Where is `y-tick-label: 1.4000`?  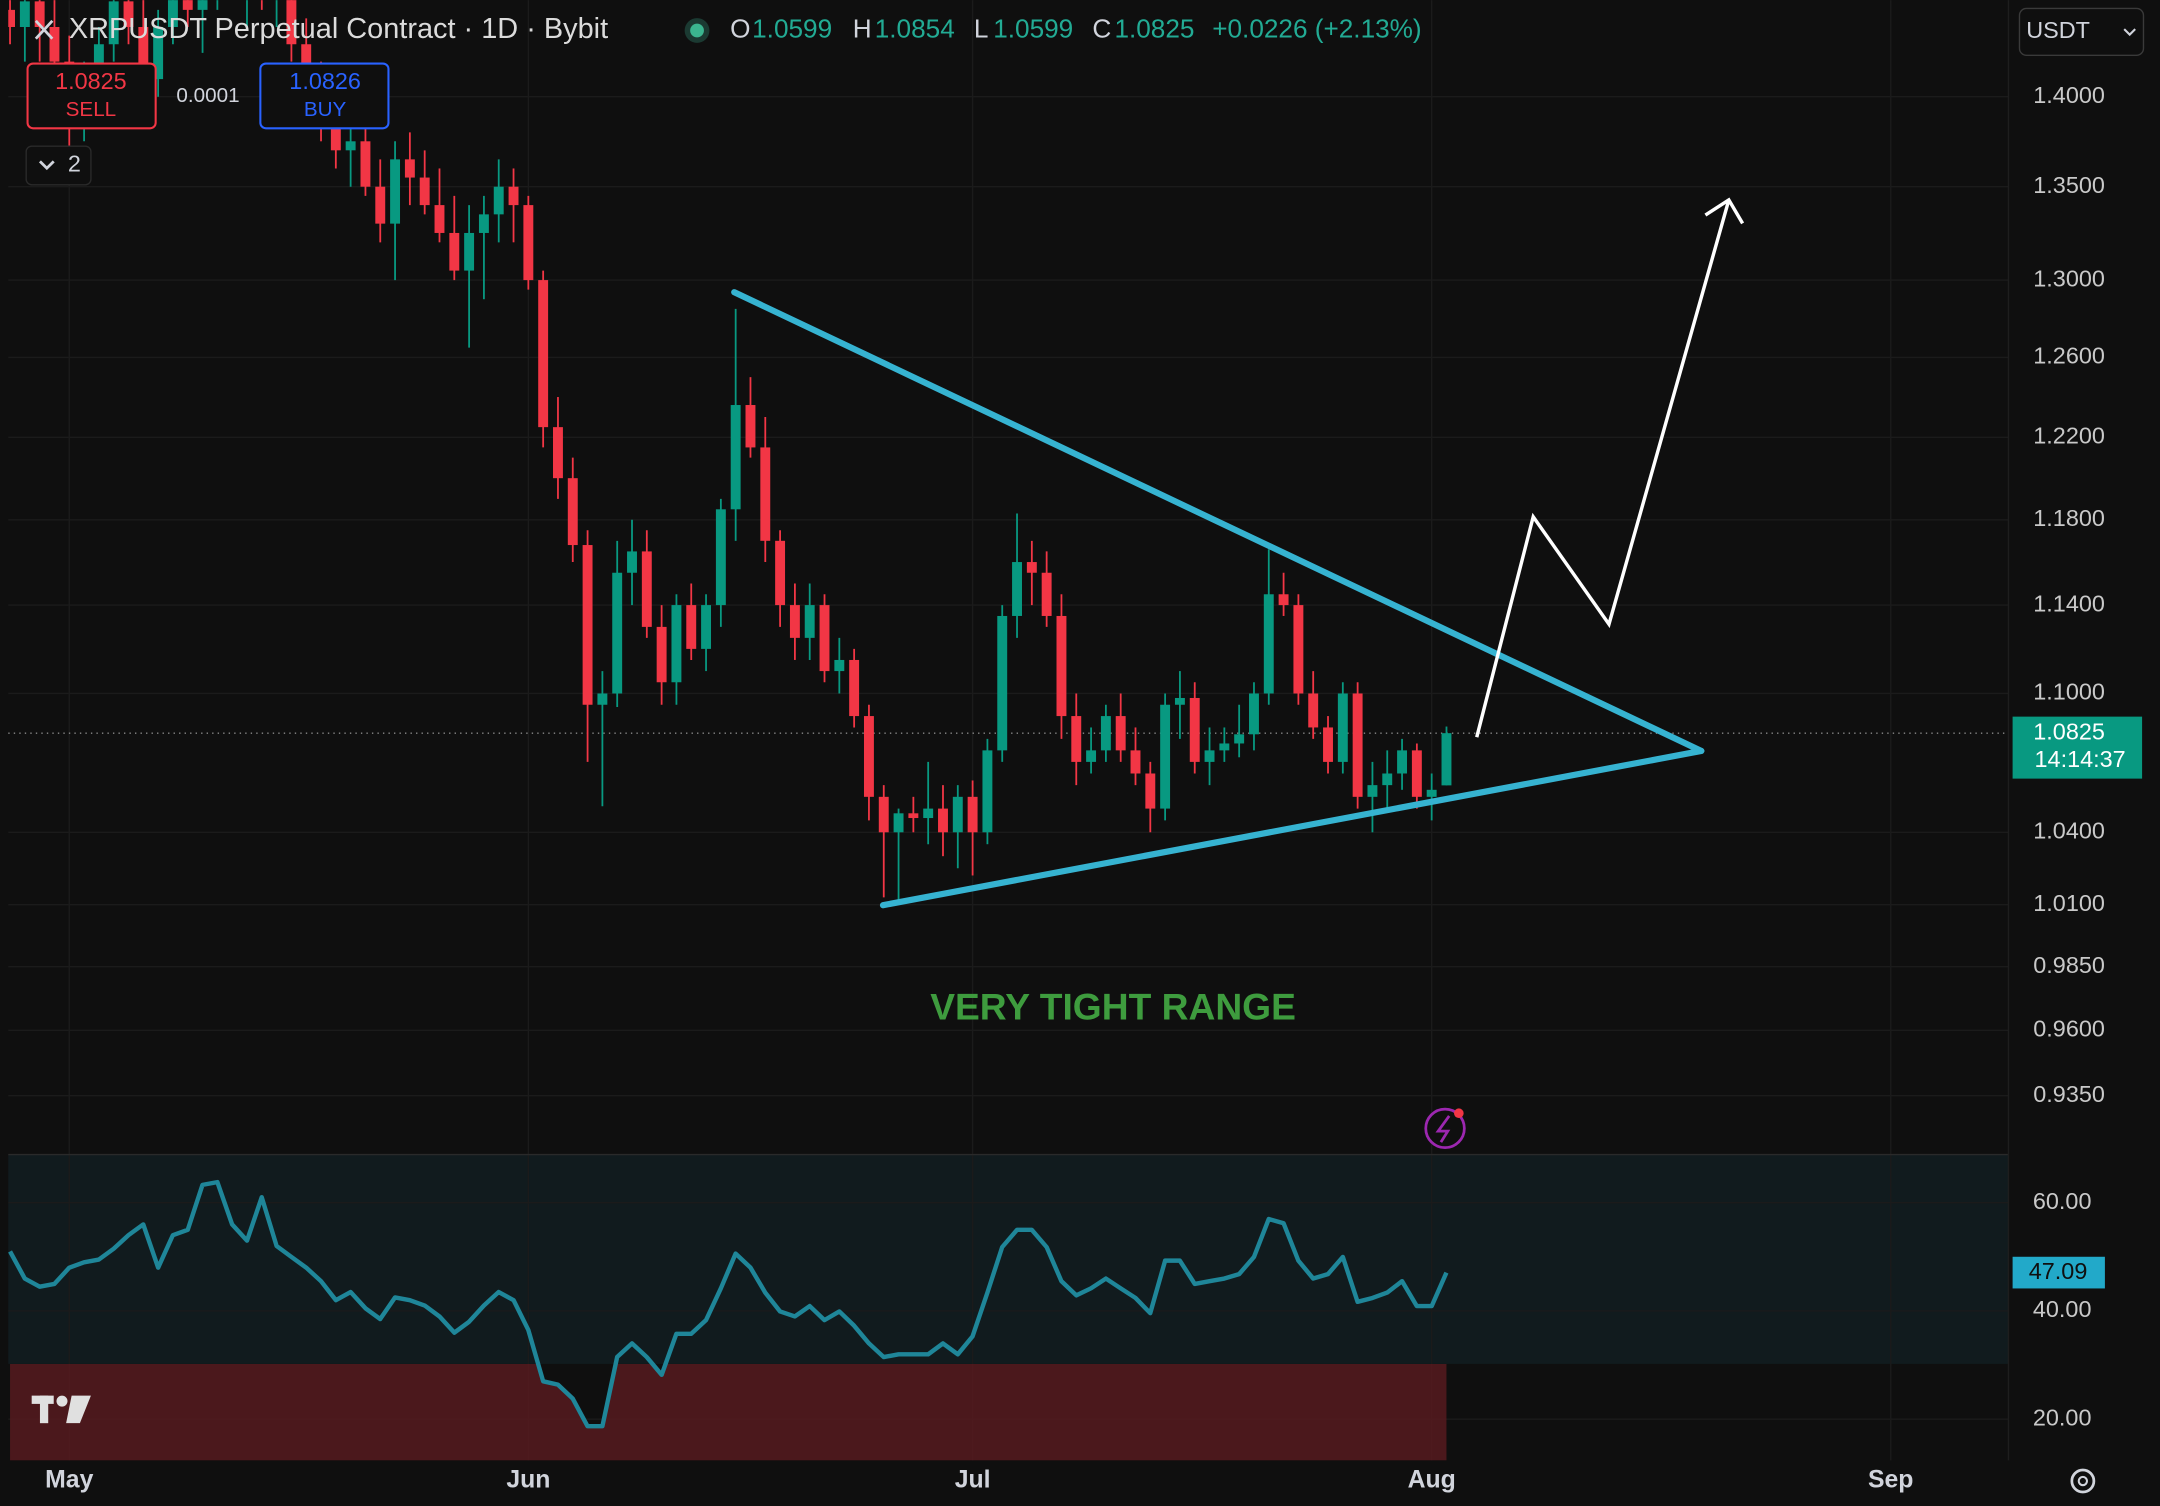 y-tick-label: 1.4000 is located at coordinates (2069, 95).